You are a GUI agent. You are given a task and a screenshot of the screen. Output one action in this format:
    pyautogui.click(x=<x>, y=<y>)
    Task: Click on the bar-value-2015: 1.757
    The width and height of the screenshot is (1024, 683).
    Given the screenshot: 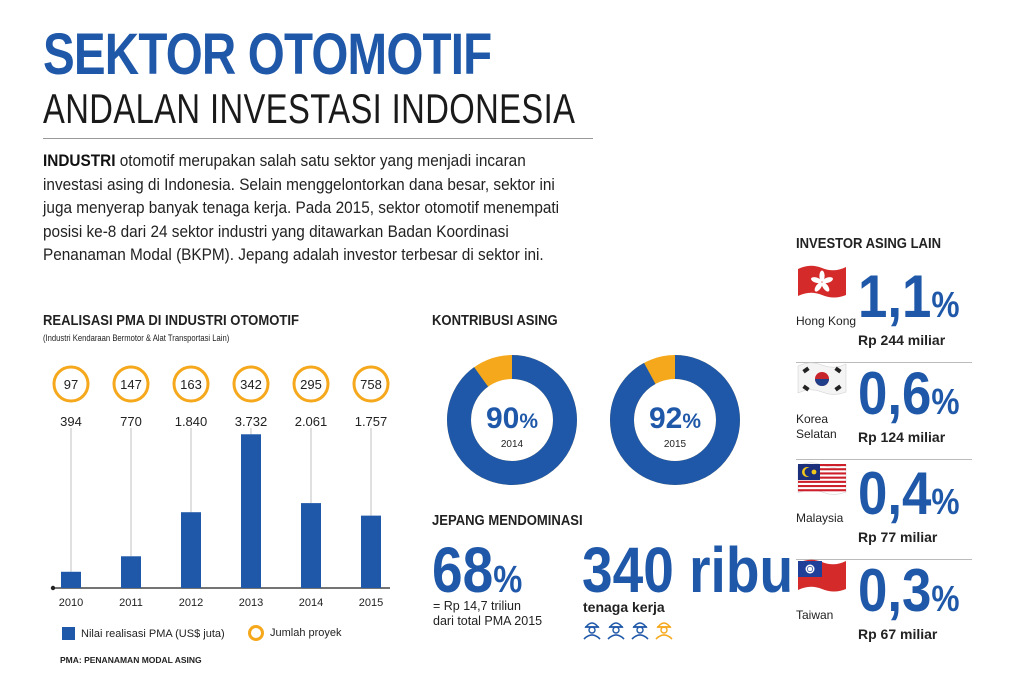 What is the action you would take?
    pyautogui.click(x=371, y=421)
    